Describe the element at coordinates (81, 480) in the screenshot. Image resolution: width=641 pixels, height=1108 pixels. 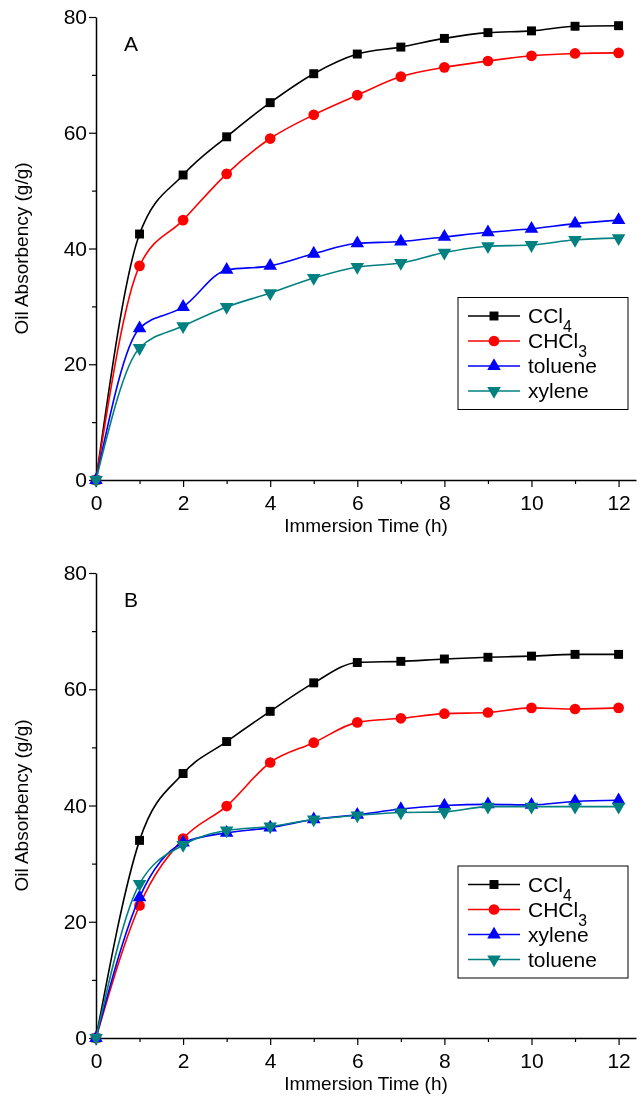
I see `y-tick-label: 0` at that location.